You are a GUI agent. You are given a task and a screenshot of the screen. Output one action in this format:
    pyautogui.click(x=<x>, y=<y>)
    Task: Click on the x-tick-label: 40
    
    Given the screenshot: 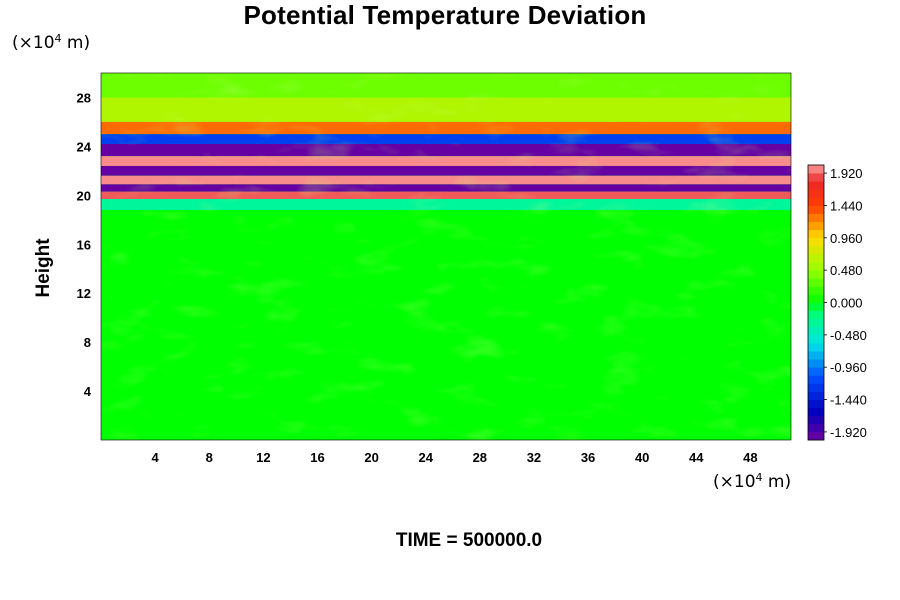 What is the action you would take?
    pyautogui.click(x=642, y=457)
    